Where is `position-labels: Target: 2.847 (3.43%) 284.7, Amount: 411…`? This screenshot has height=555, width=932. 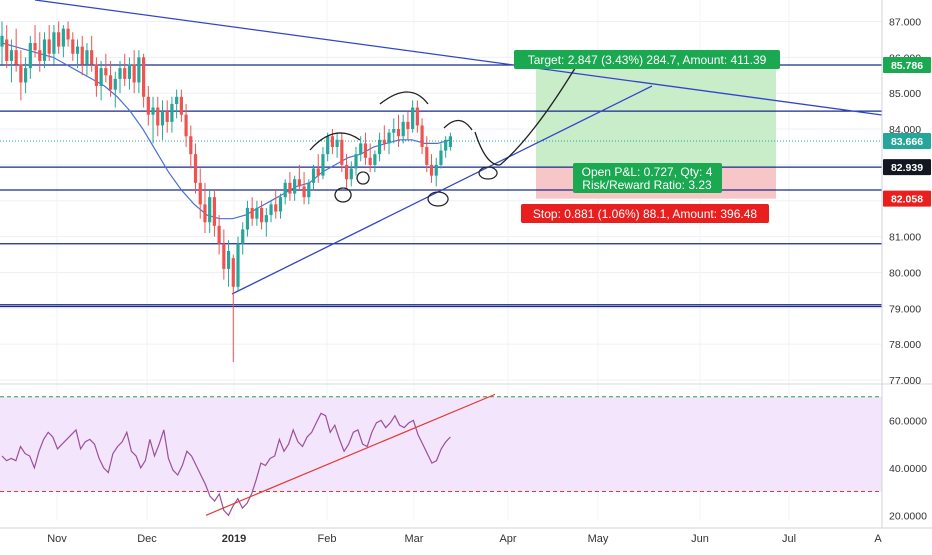 position-labels: Target: 2.847 (3.43%) 284.7, Amount: 411… is located at coordinates (647, 136).